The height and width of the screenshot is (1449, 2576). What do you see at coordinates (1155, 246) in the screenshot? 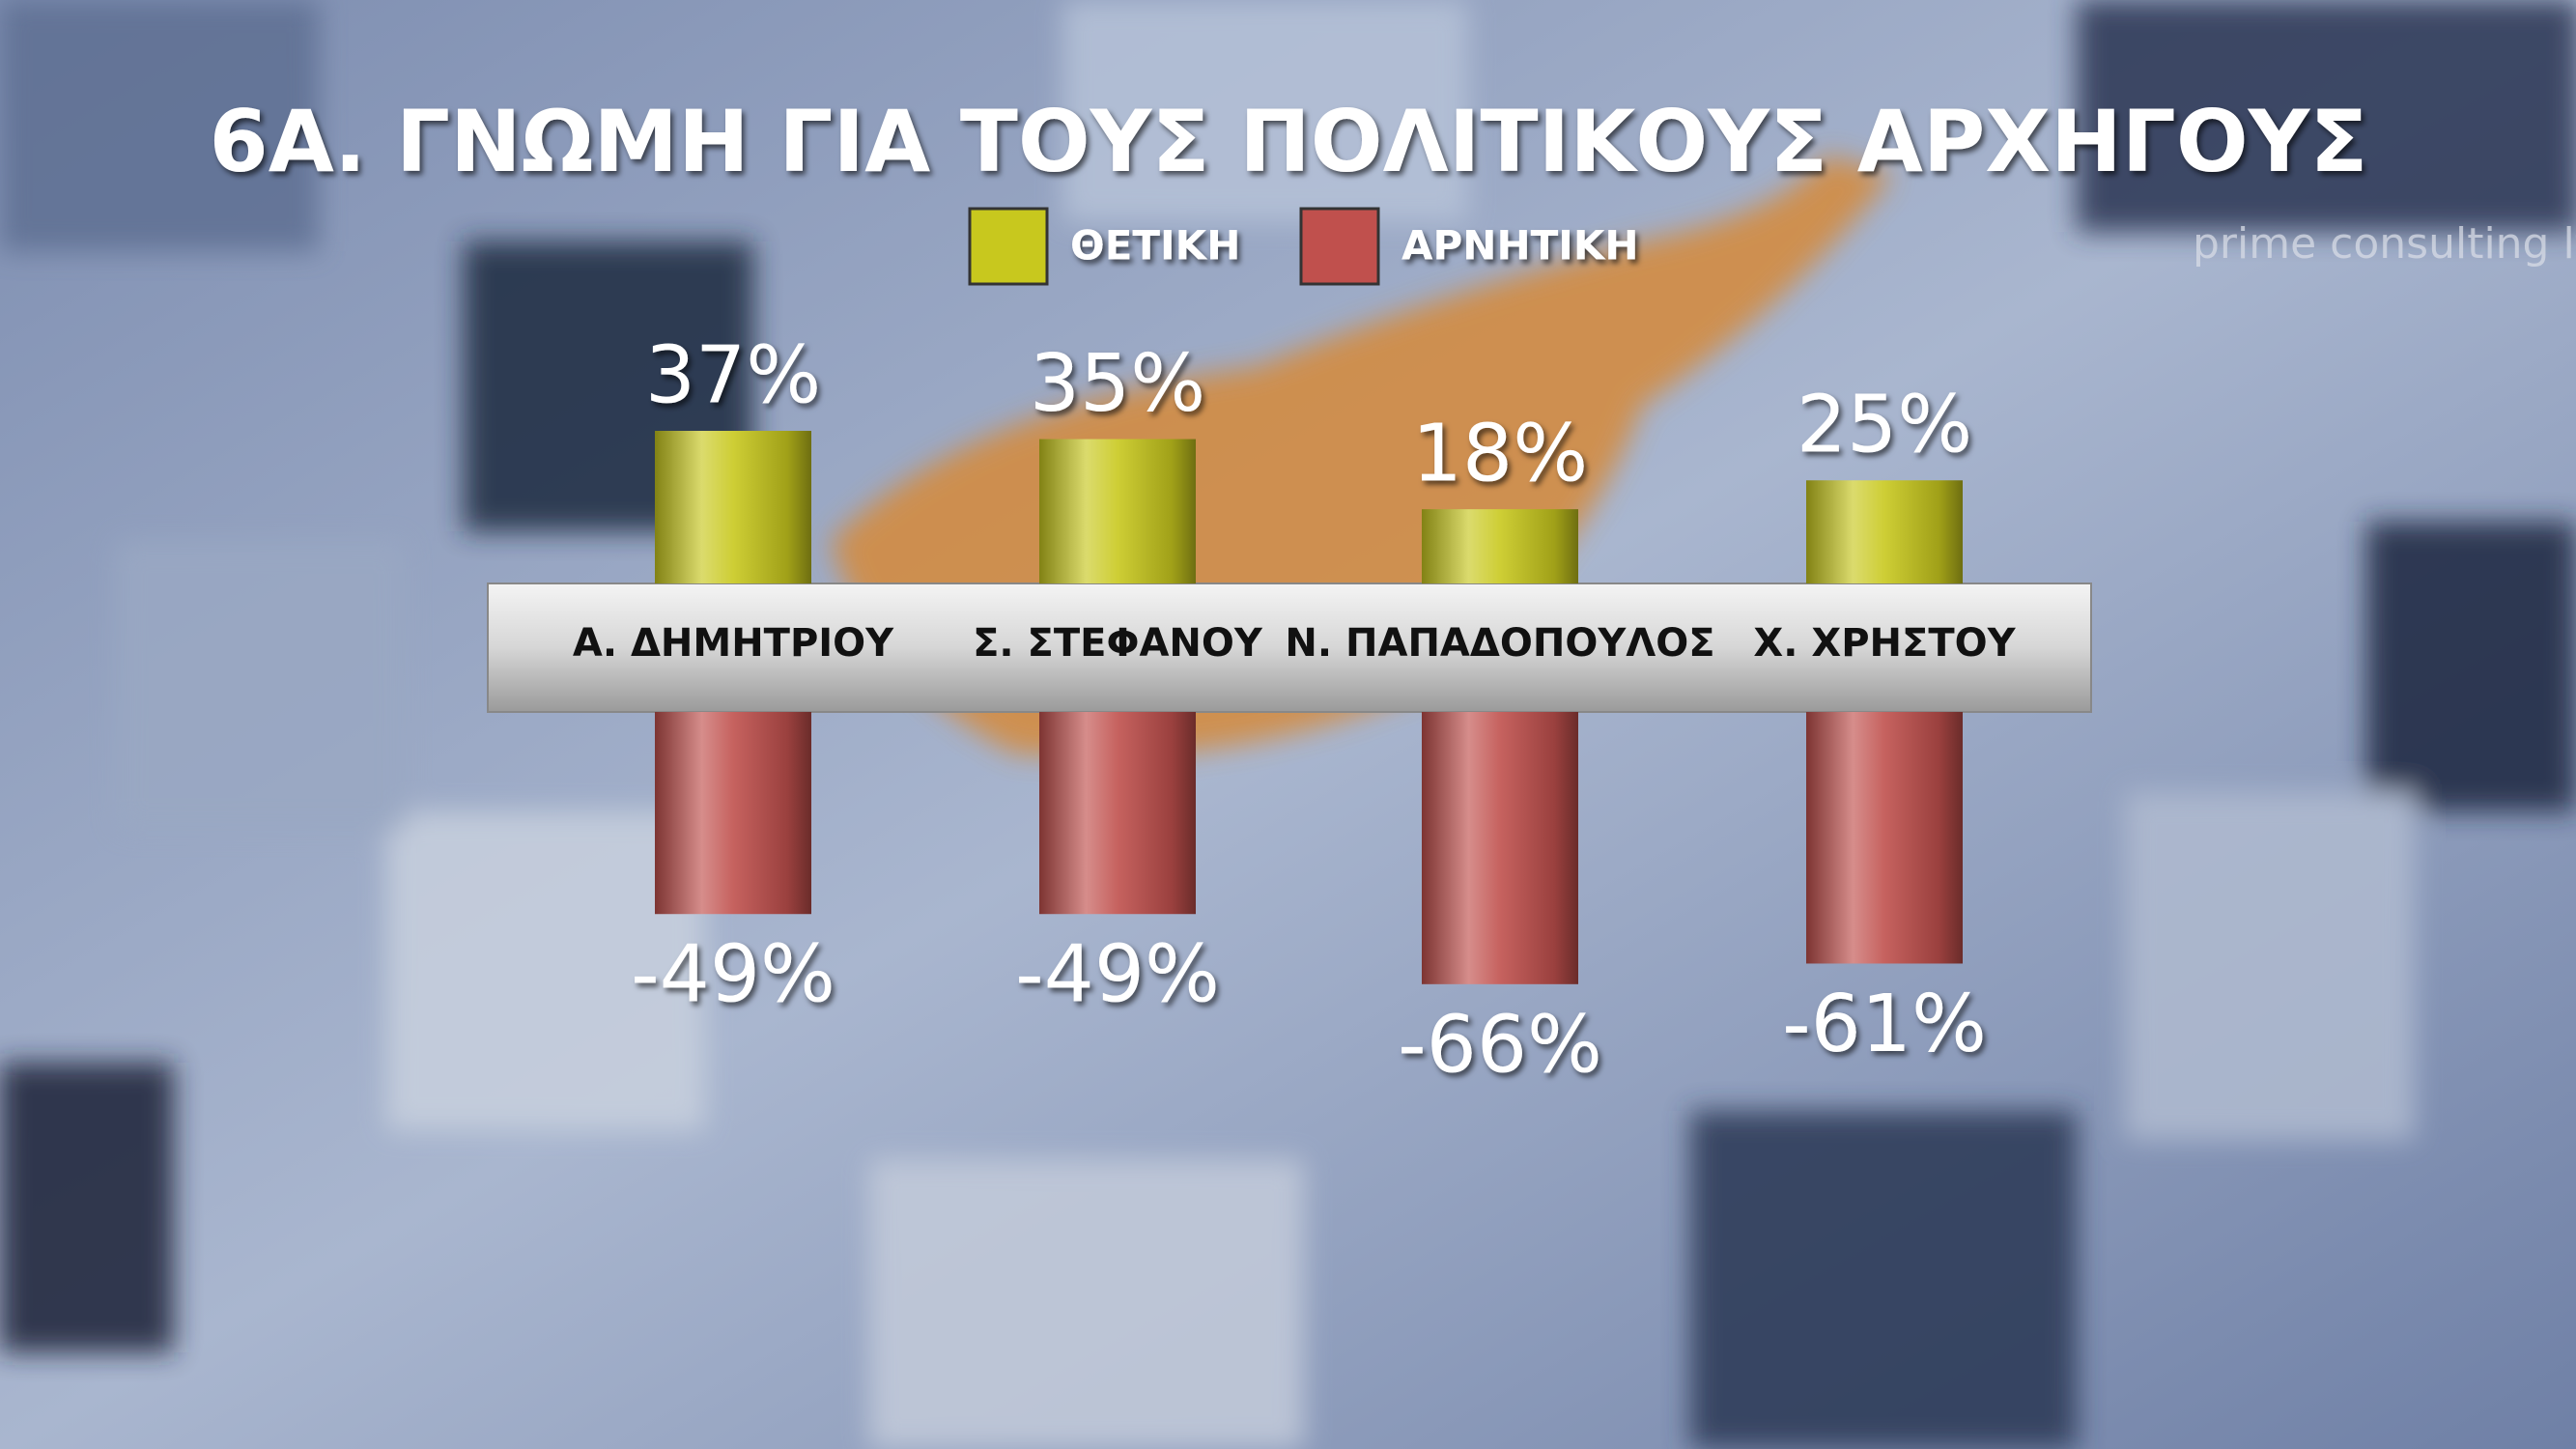
I see `legend-label: ΘΕΤΙΚΗ` at bounding box center [1155, 246].